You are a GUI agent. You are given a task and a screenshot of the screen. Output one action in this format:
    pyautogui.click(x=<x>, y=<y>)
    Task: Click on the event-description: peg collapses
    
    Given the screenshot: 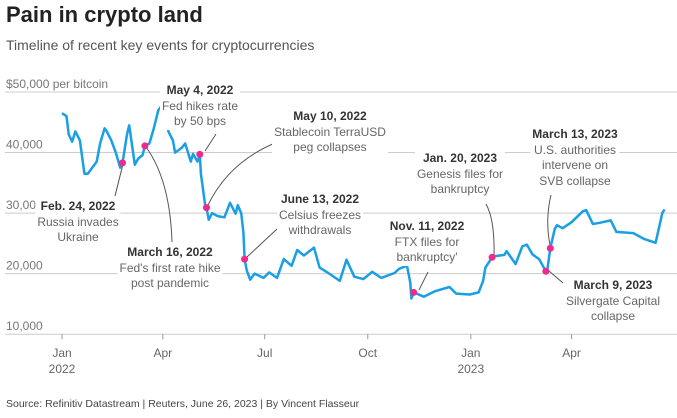 What is the action you would take?
    pyautogui.click(x=330, y=148)
    